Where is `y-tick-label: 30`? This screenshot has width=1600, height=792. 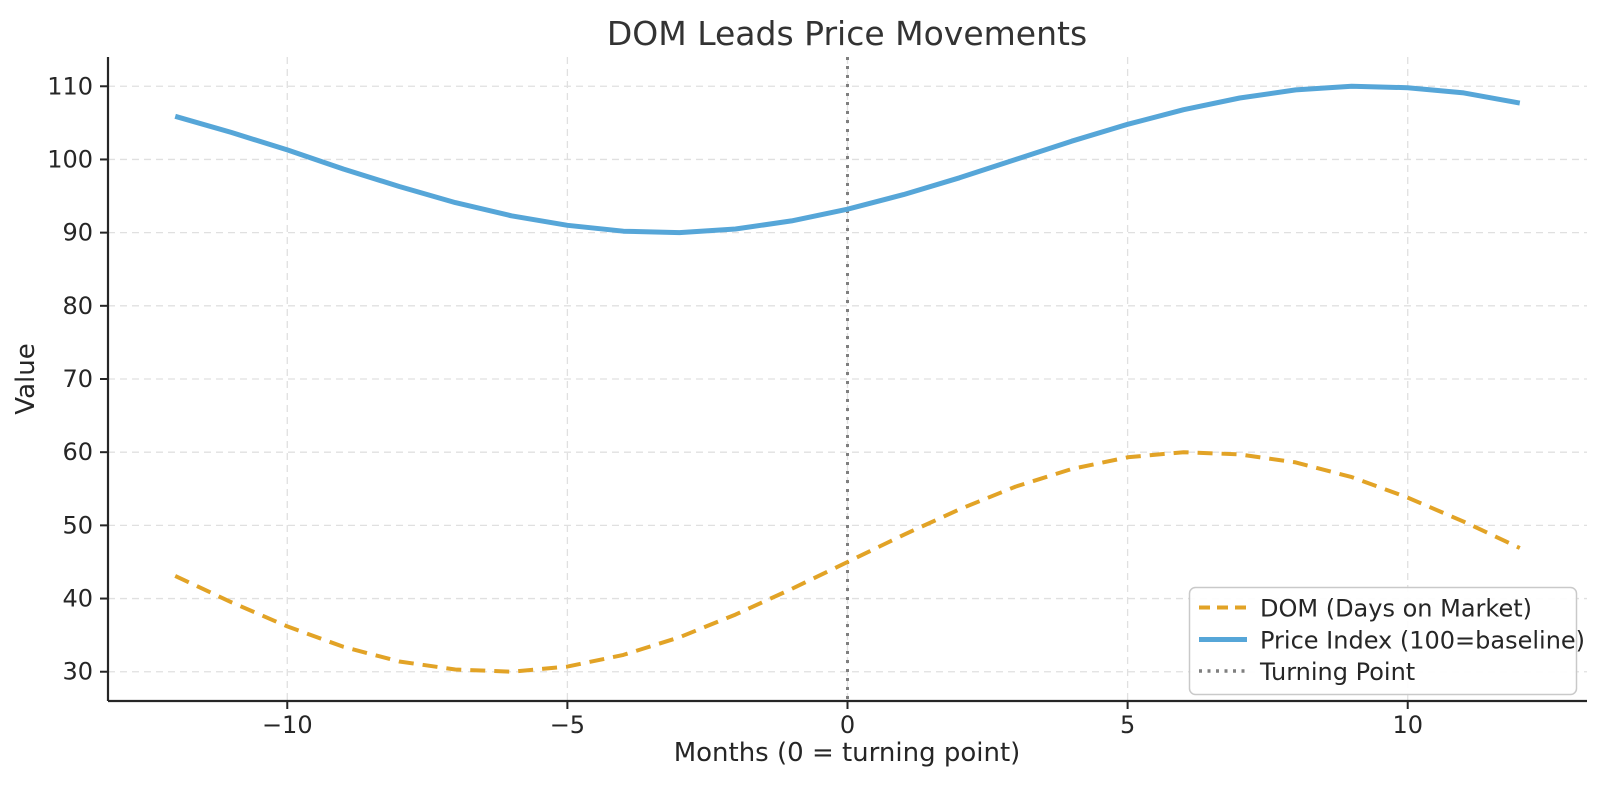 y-tick-label: 30 is located at coordinates (77, 672).